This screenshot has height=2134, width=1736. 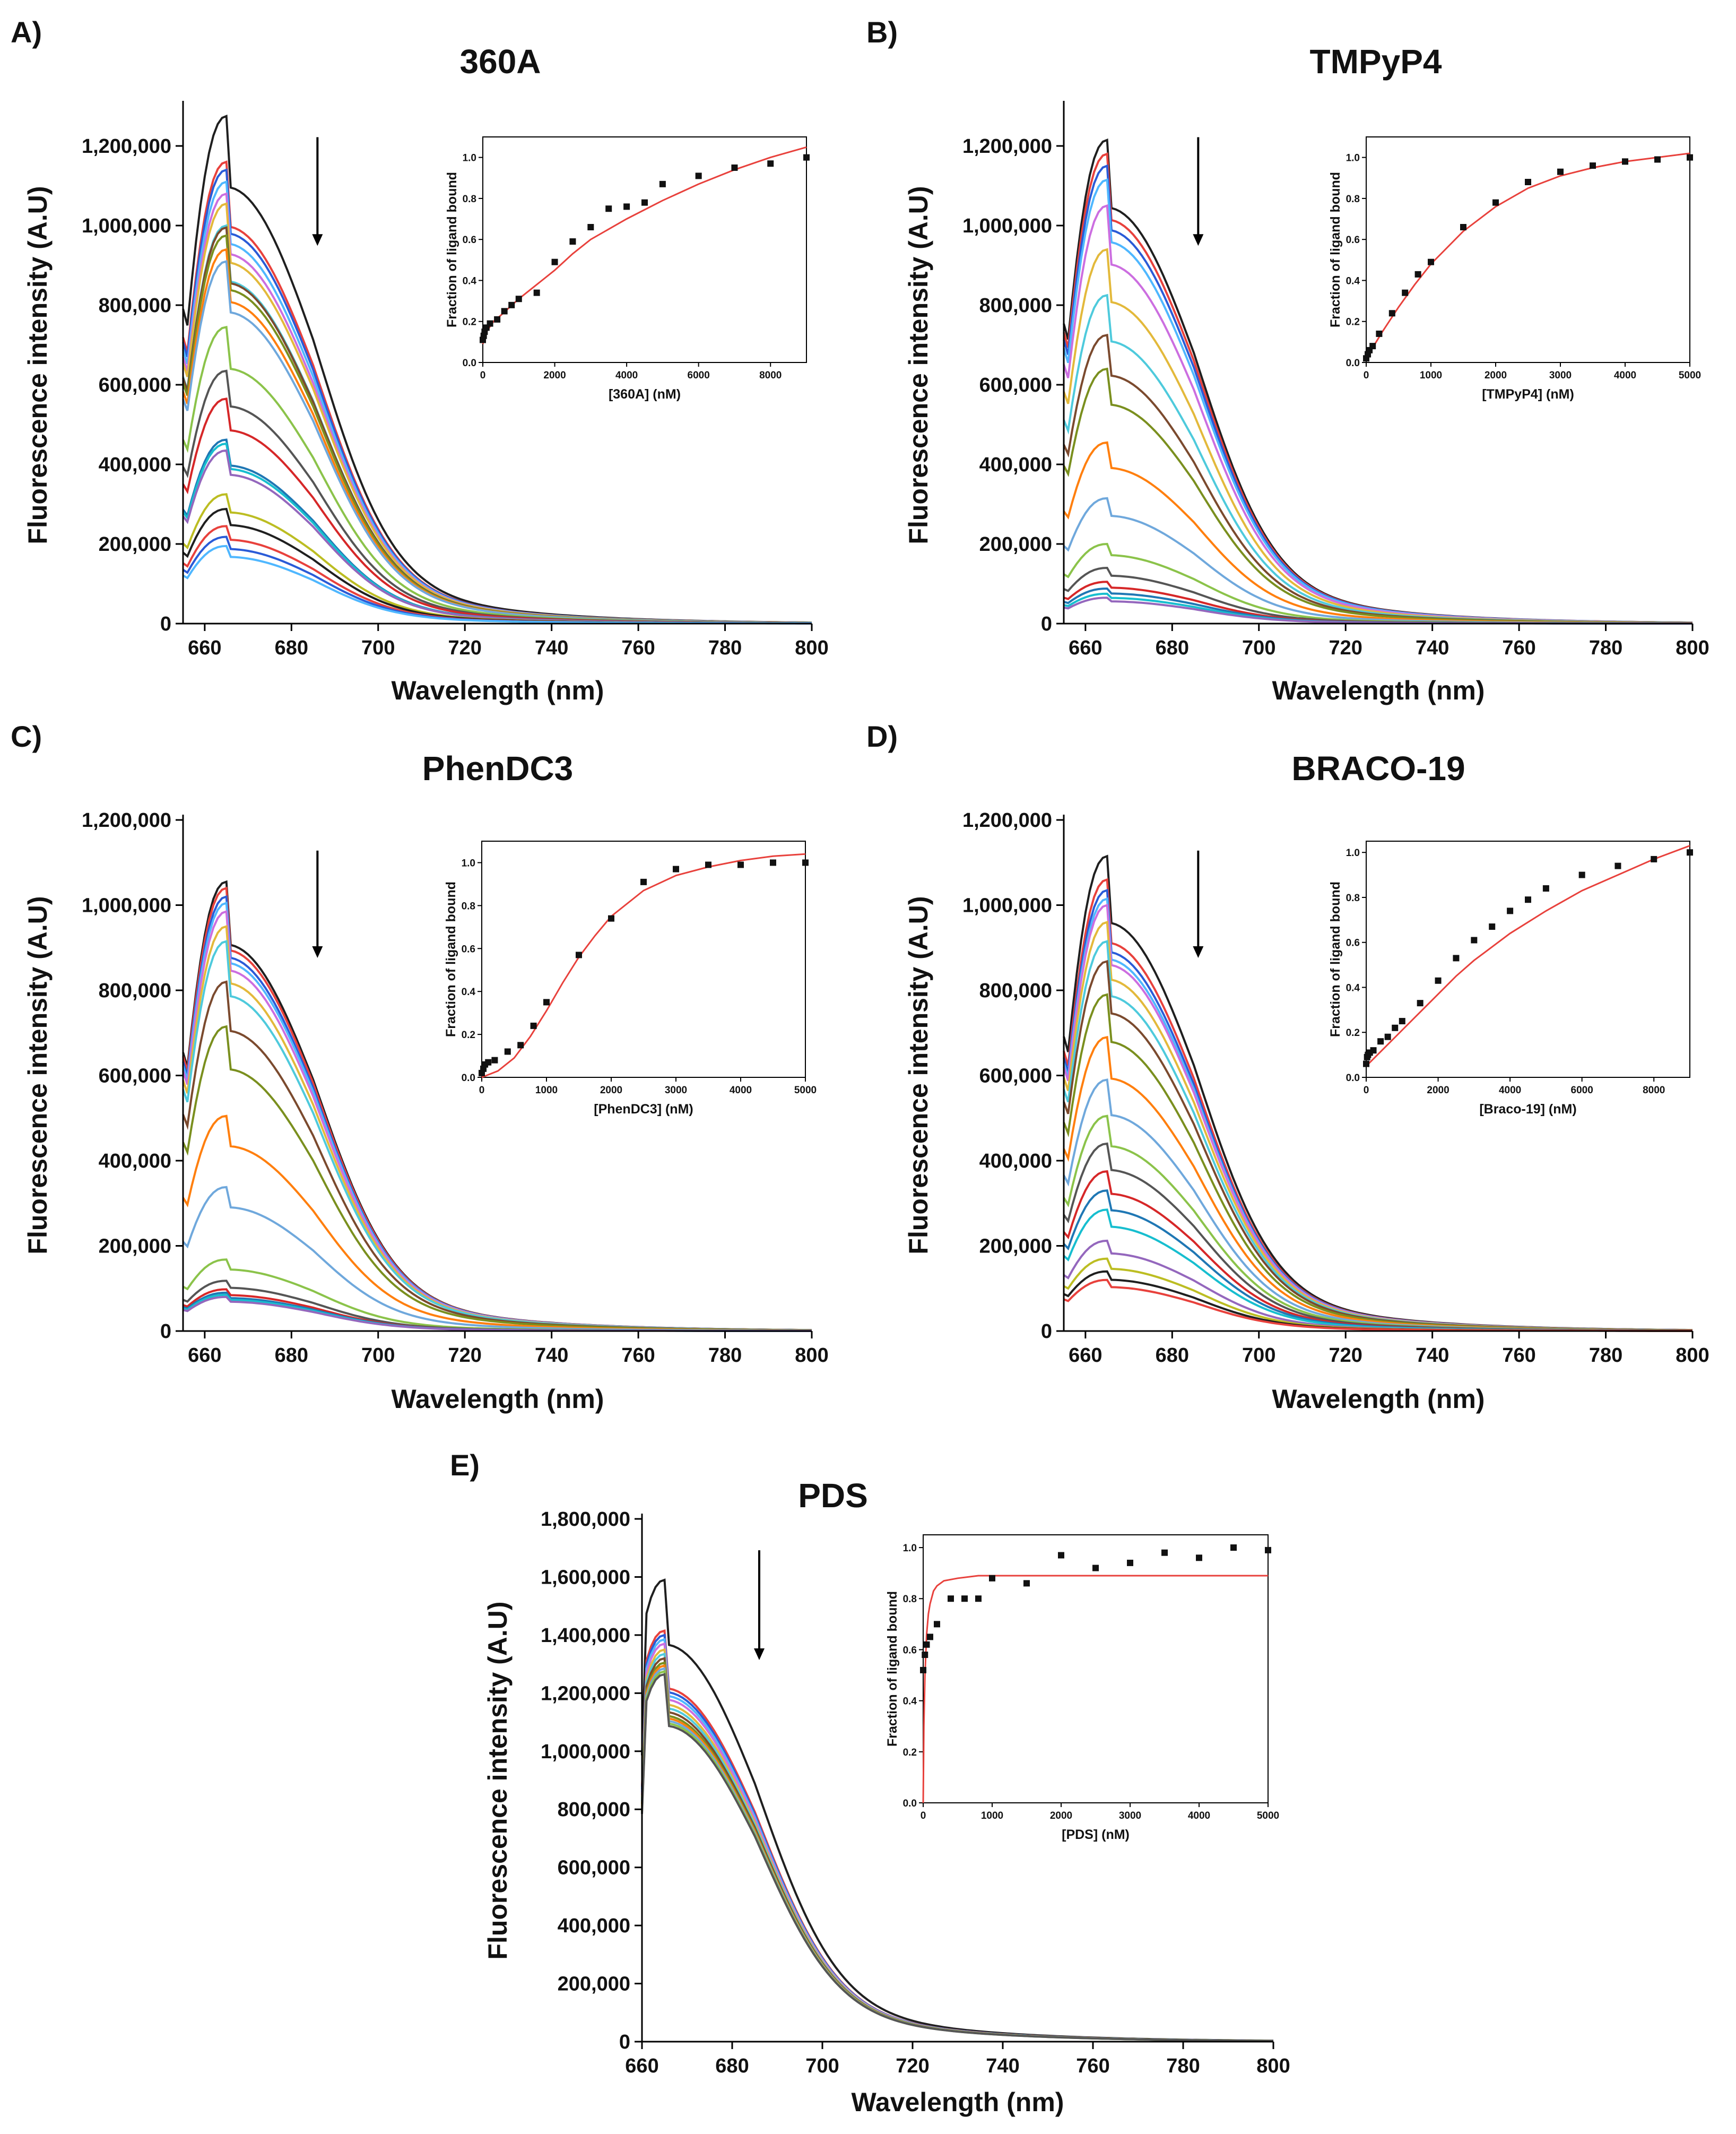 What do you see at coordinates (585, 1520) in the screenshot?
I see `y-tick-label: 1,800,000` at bounding box center [585, 1520].